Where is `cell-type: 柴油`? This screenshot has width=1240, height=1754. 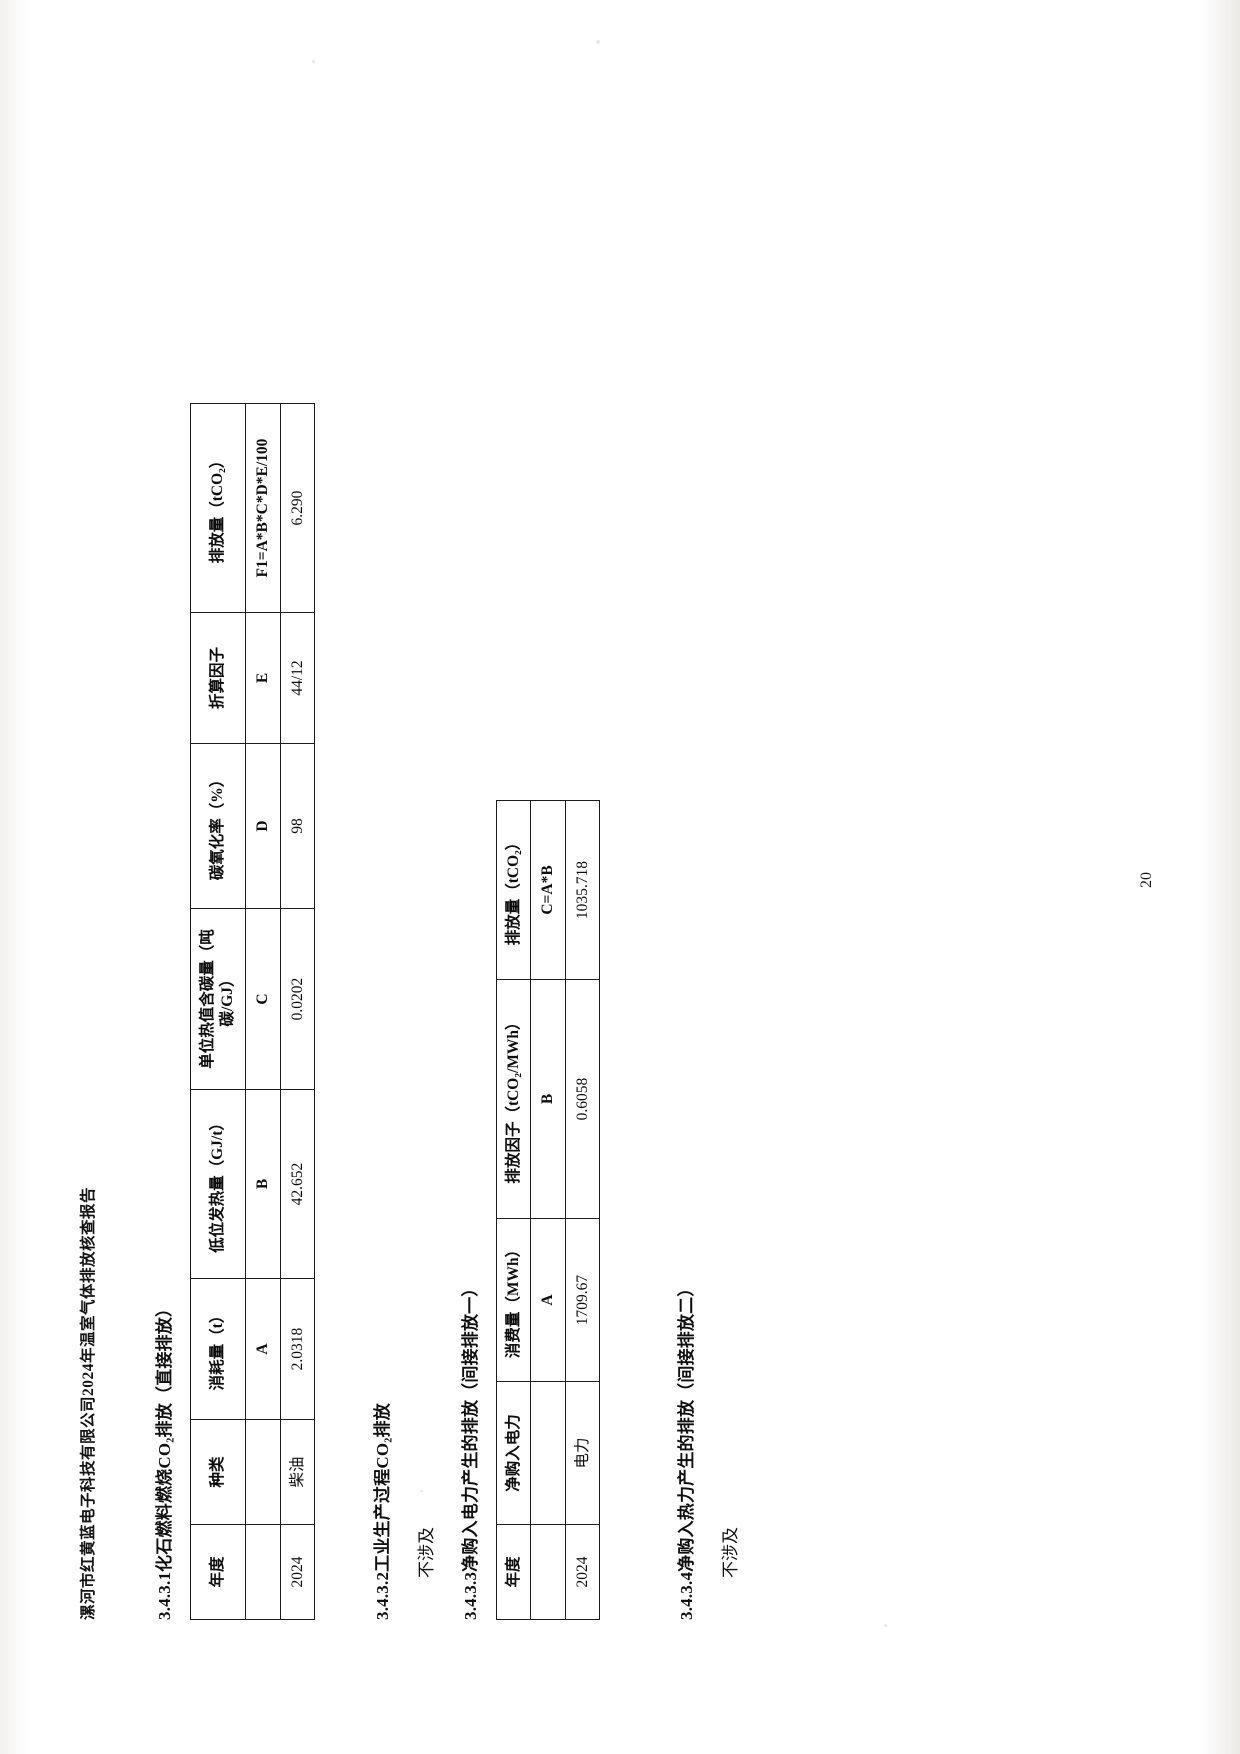 cell-type: 柴油 is located at coordinates (297, 1472).